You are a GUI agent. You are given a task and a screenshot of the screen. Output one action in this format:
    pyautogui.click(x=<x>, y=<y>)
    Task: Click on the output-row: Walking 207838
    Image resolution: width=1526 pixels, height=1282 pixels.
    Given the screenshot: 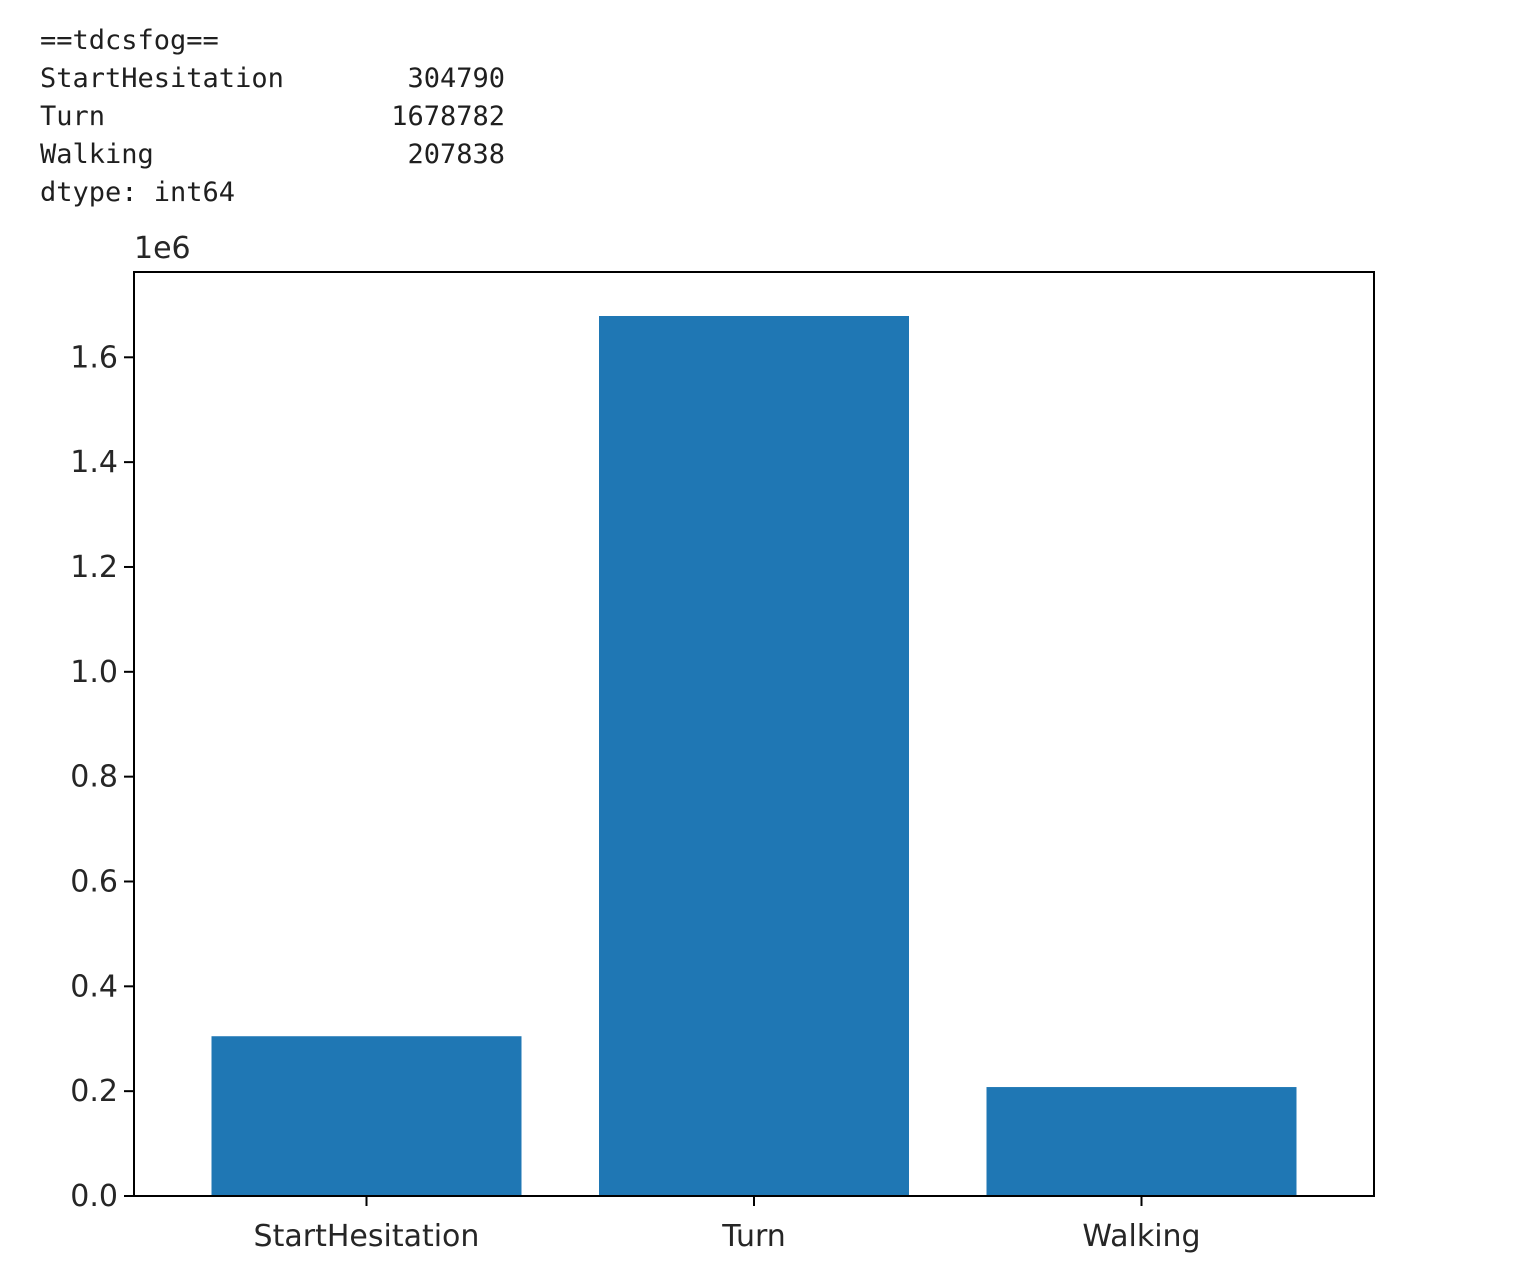 What is the action you would take?
    pyautogui.click(x=272, y=155)
    